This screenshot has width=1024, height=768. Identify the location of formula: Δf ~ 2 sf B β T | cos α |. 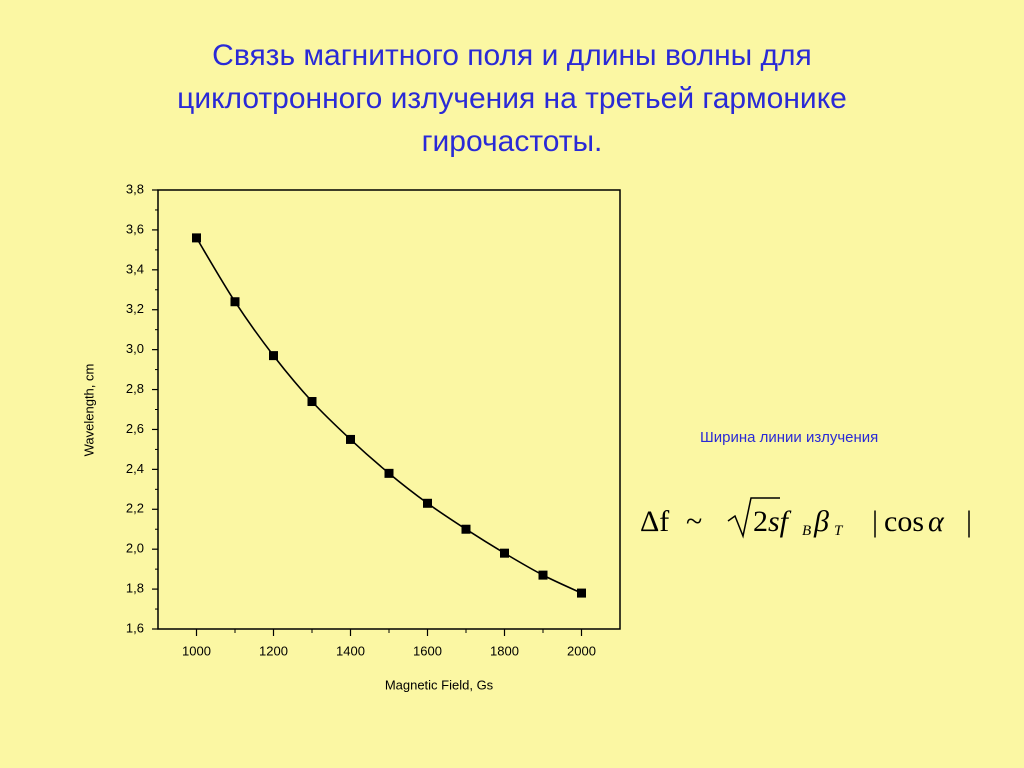
(806, 525).